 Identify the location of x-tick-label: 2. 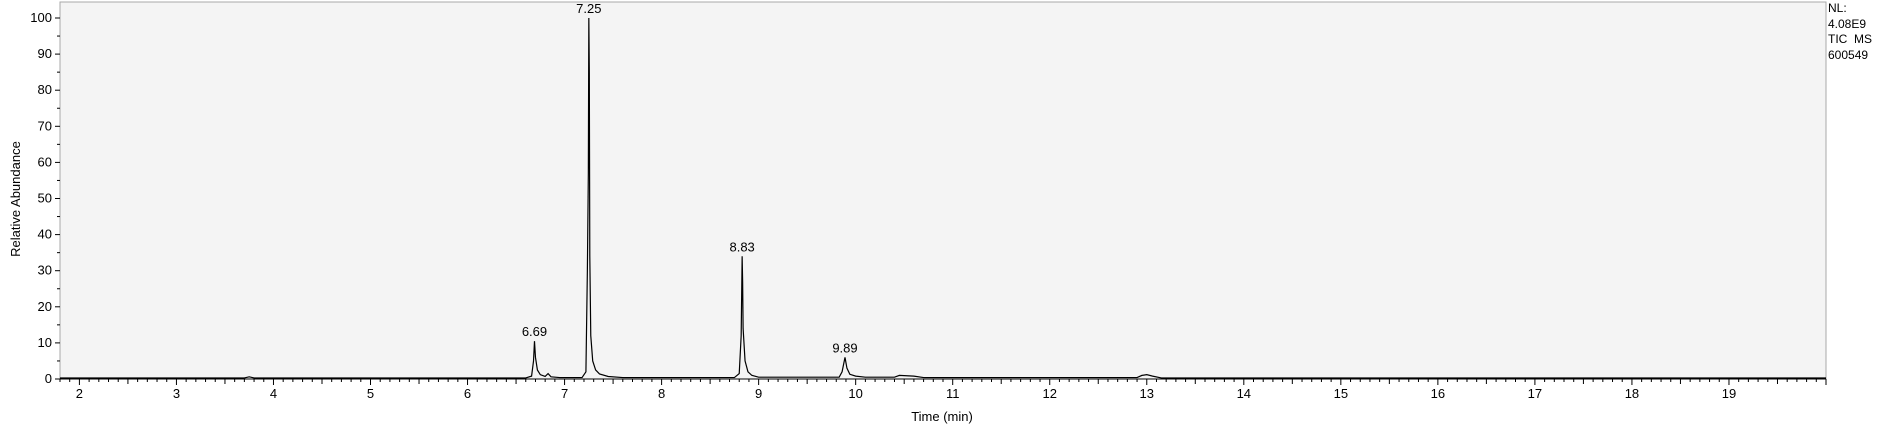
(79, 393).